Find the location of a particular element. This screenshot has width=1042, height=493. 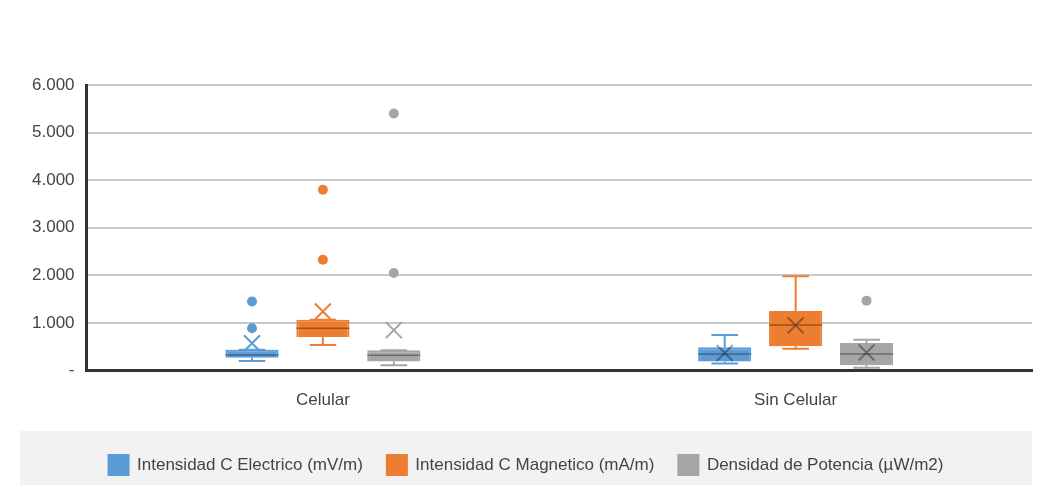

legend-label: Densidad de Potencia (µW/m2) is located at coordinates (825, 464).